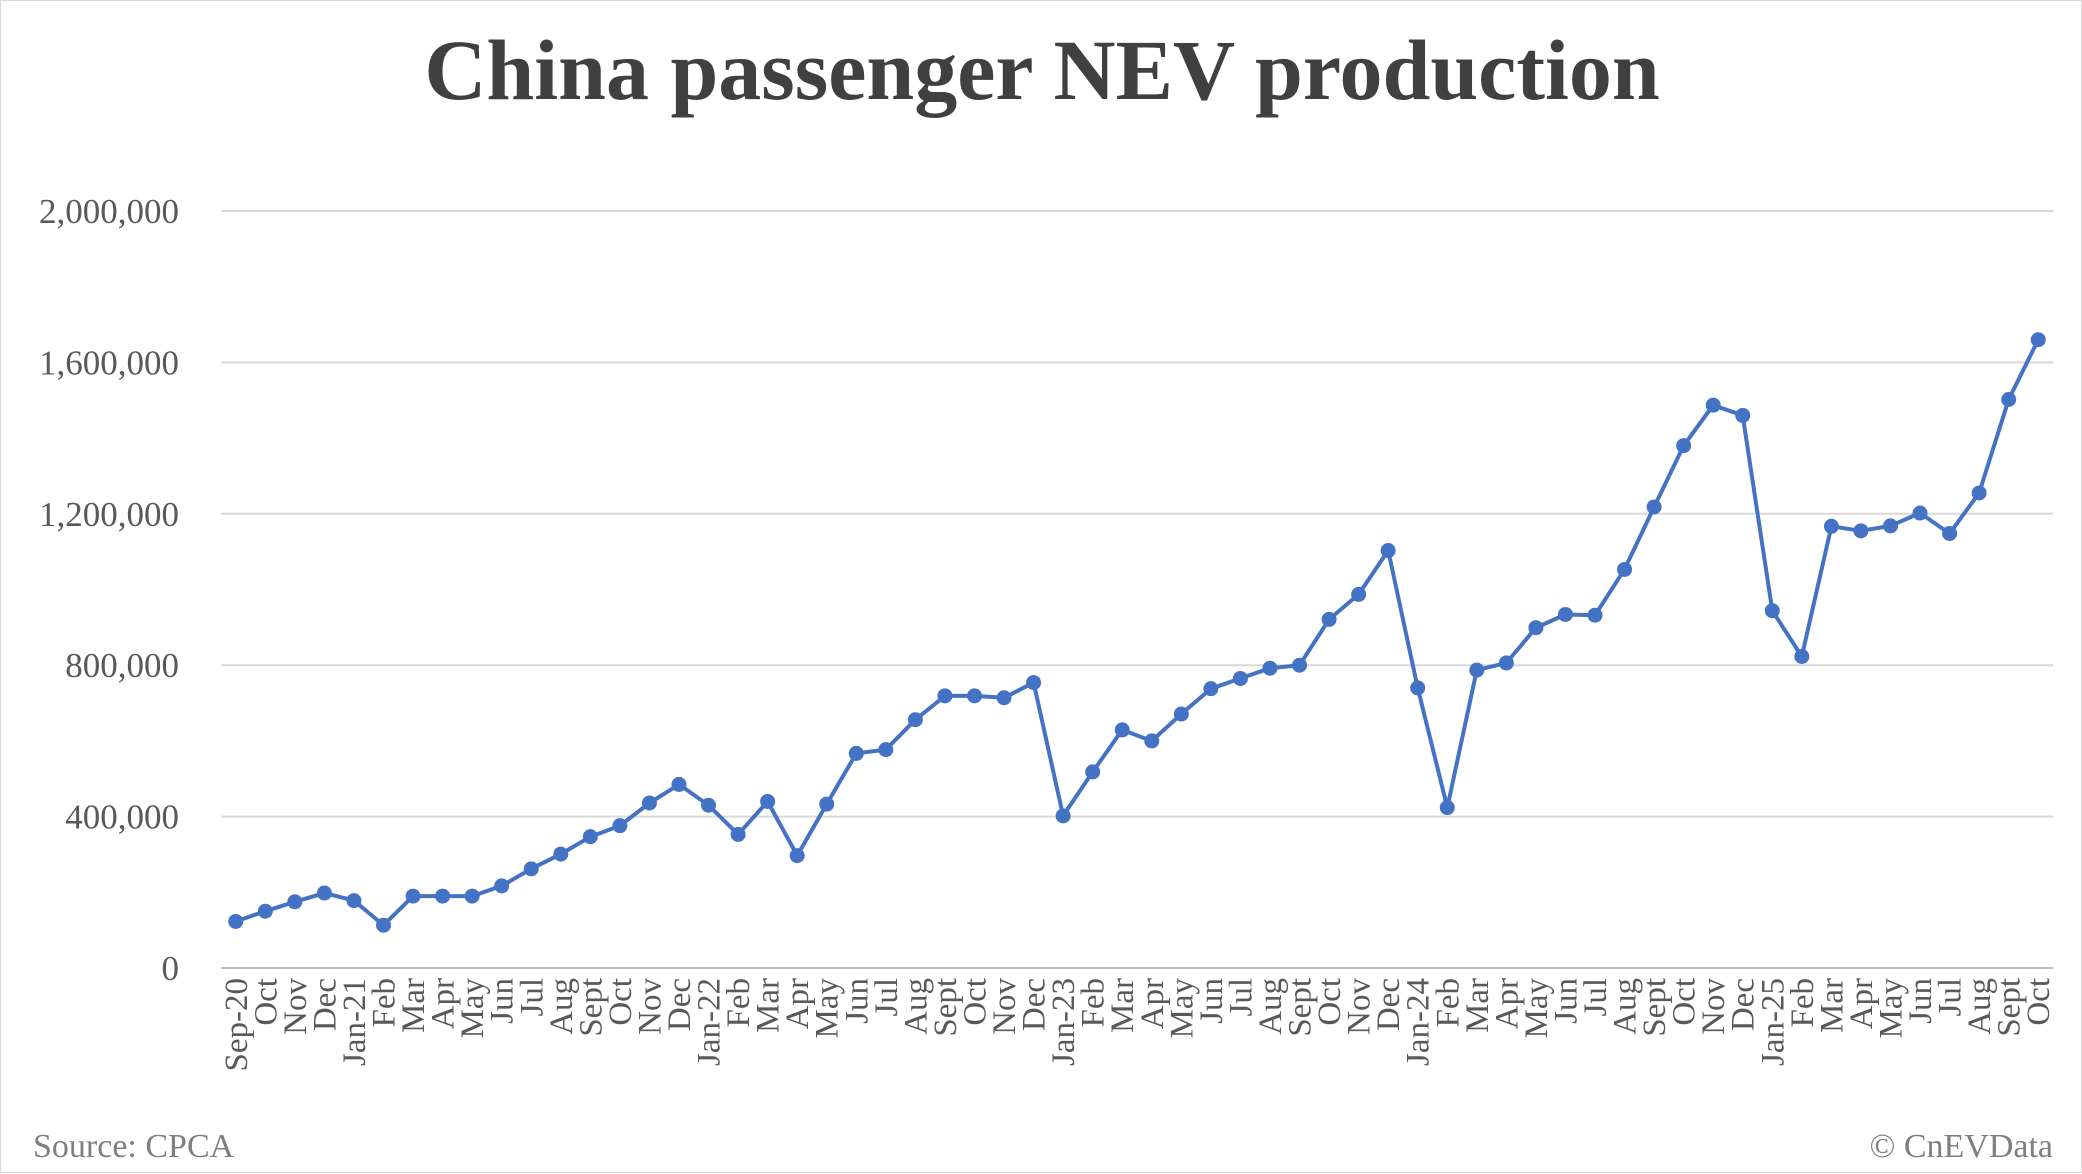 The image size is (2082, 1174). What do you see at coordinates (1041, 70) in the screenshot?
I see `chart-title: China passenger NEV production` at bounding box center [1041, 70].